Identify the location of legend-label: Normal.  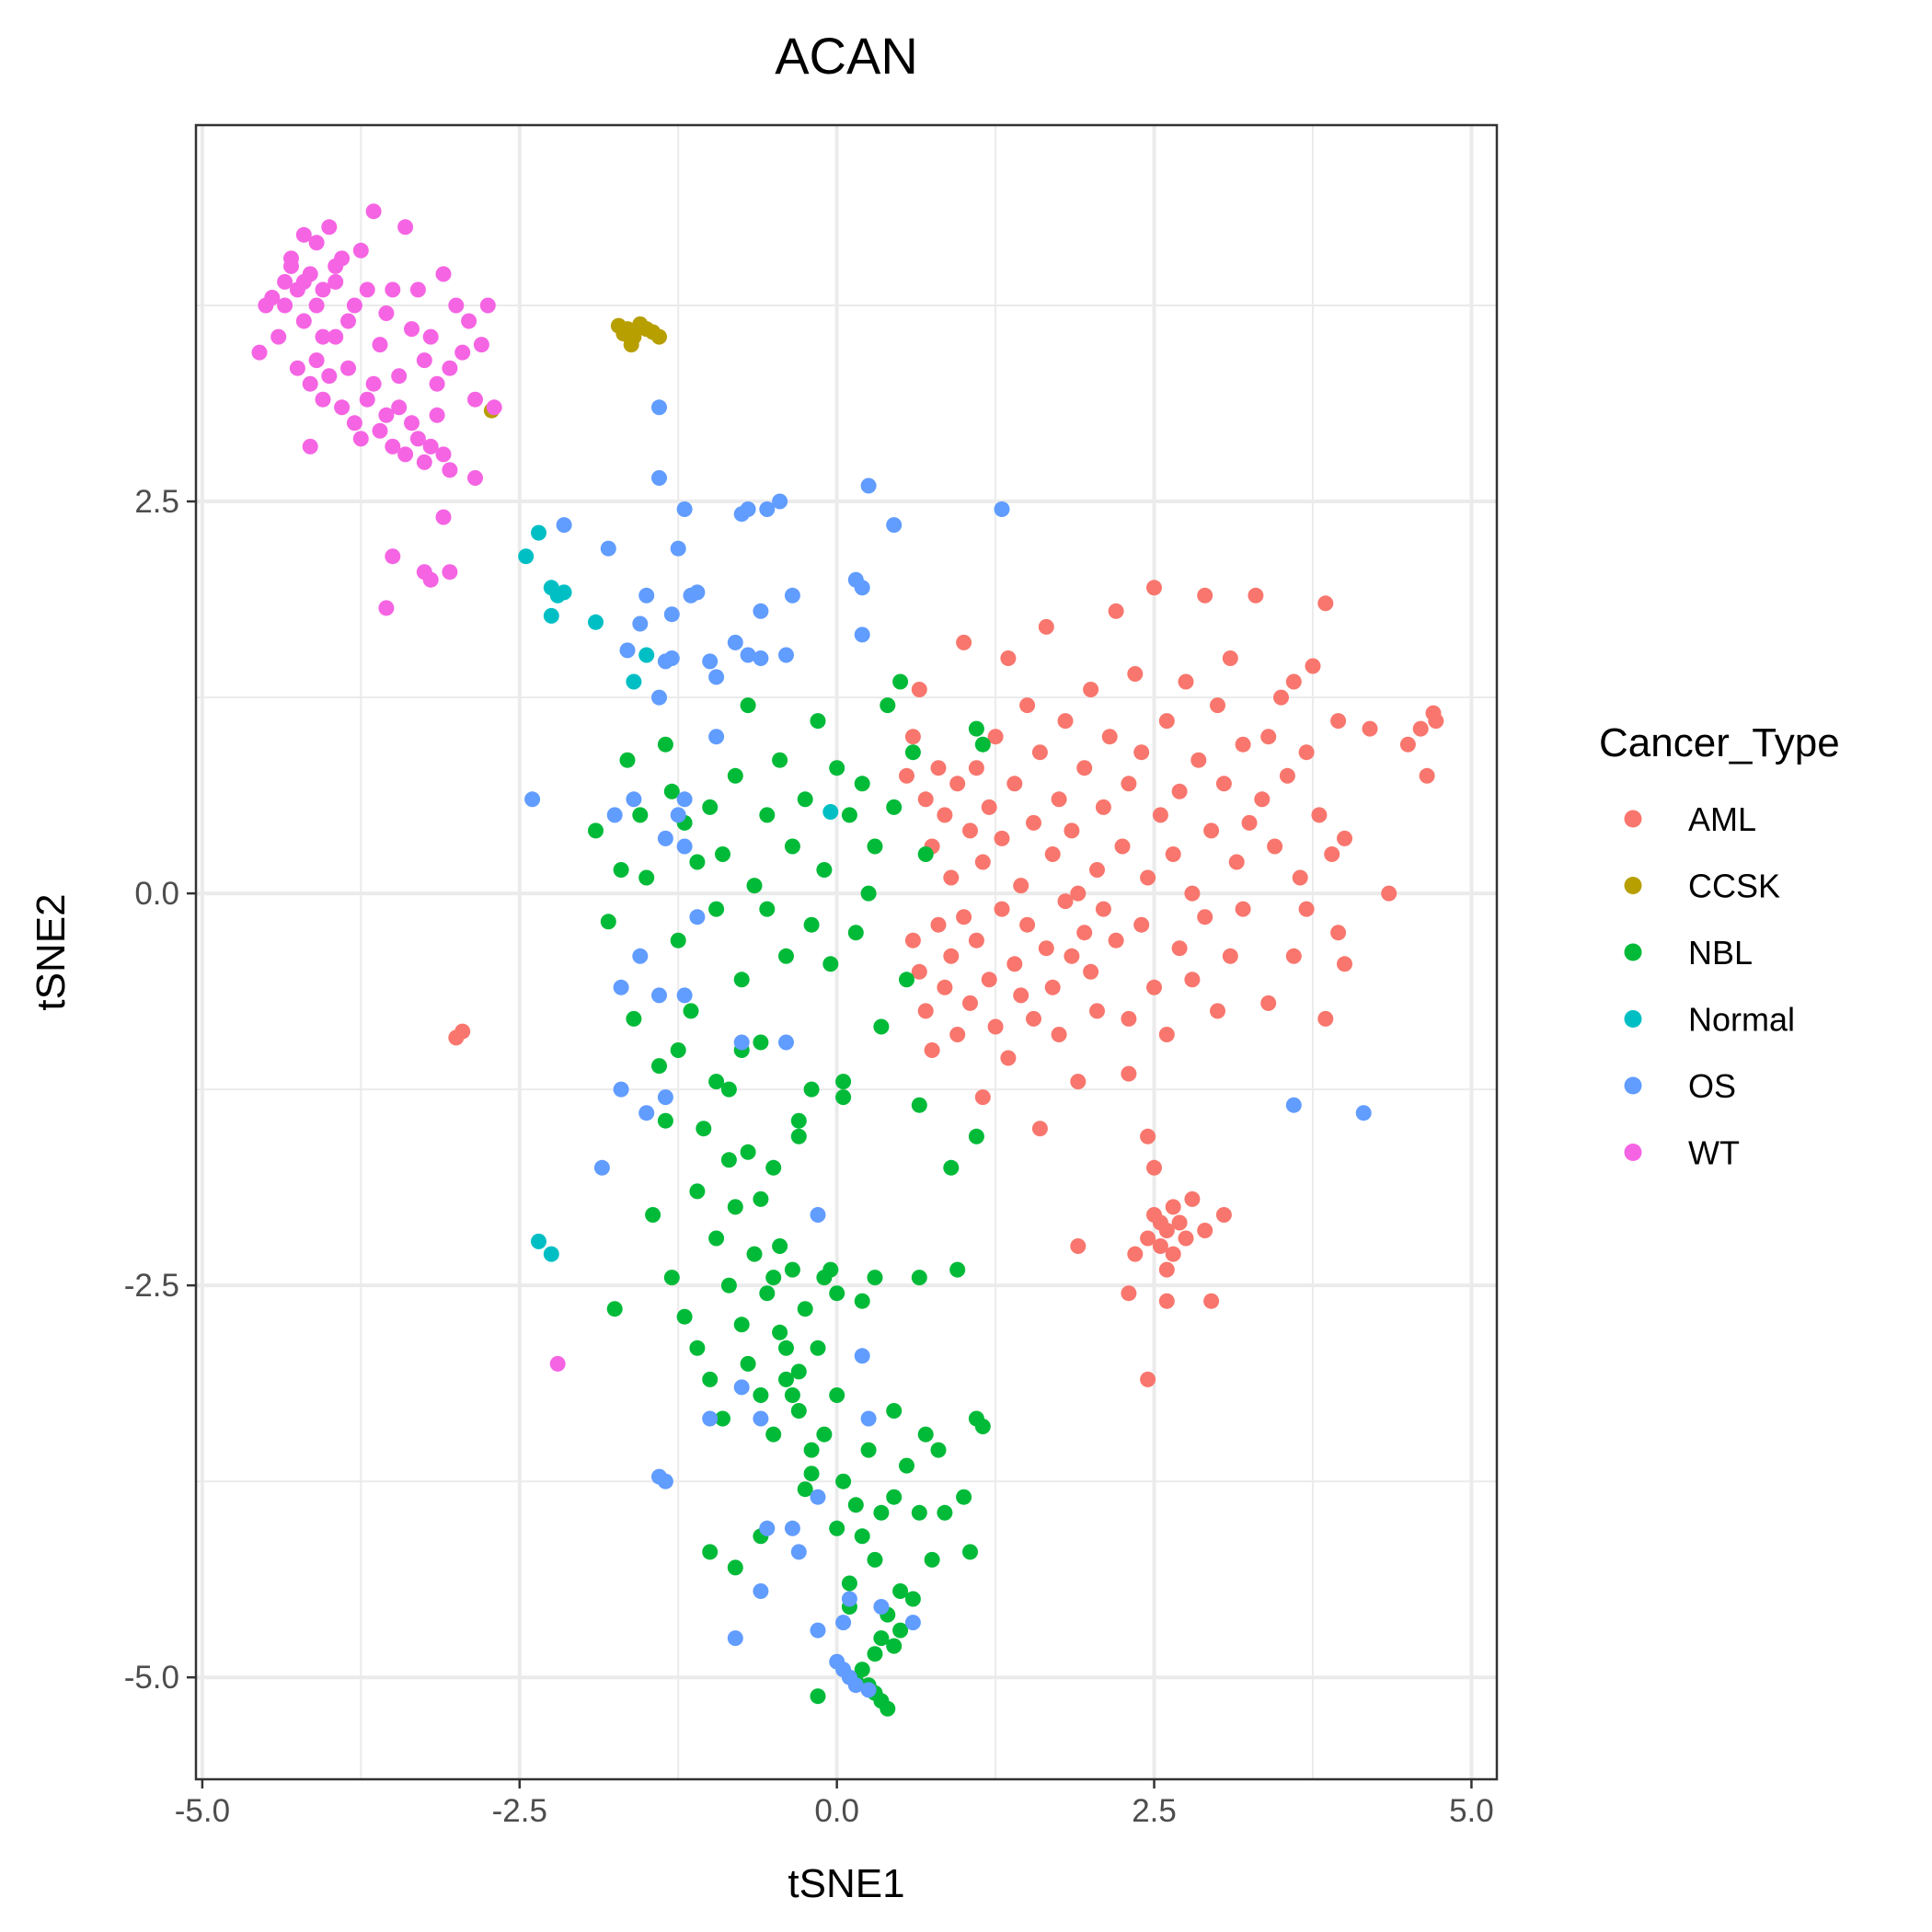
(1741, 1020).